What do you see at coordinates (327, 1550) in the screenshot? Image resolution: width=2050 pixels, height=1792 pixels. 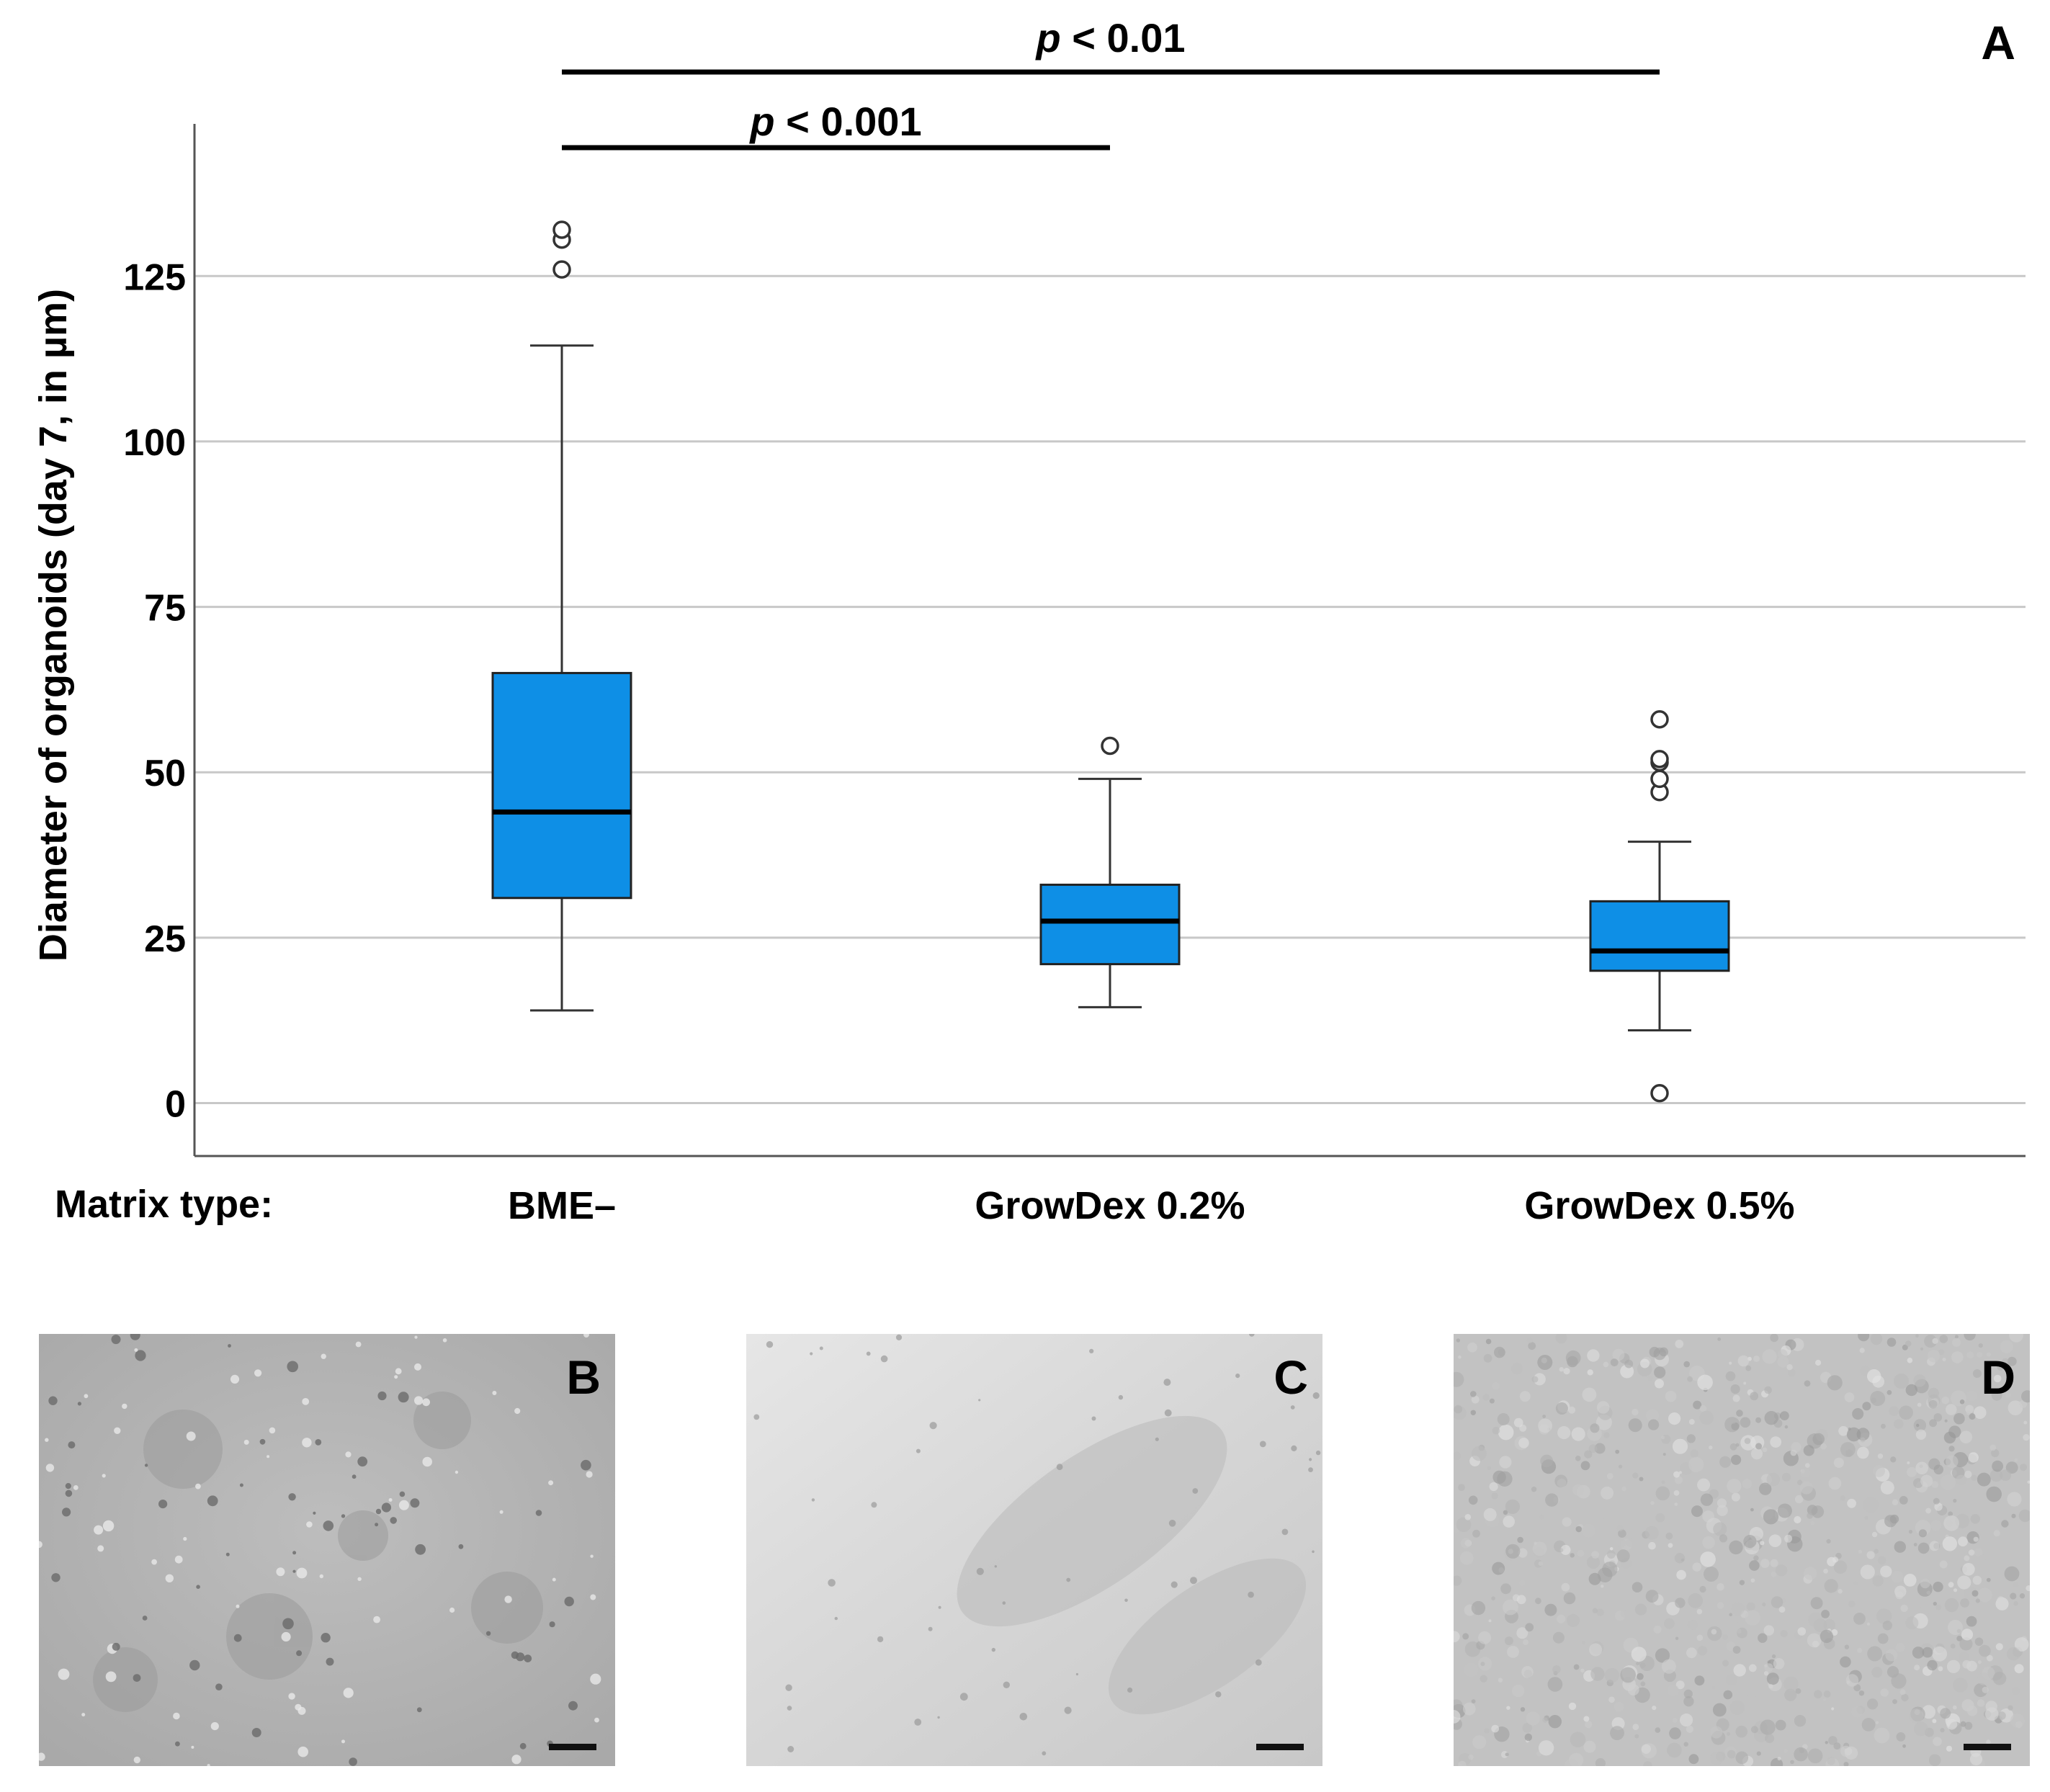 I see `micrograph-b: B` at bounding box center [327, 1550].